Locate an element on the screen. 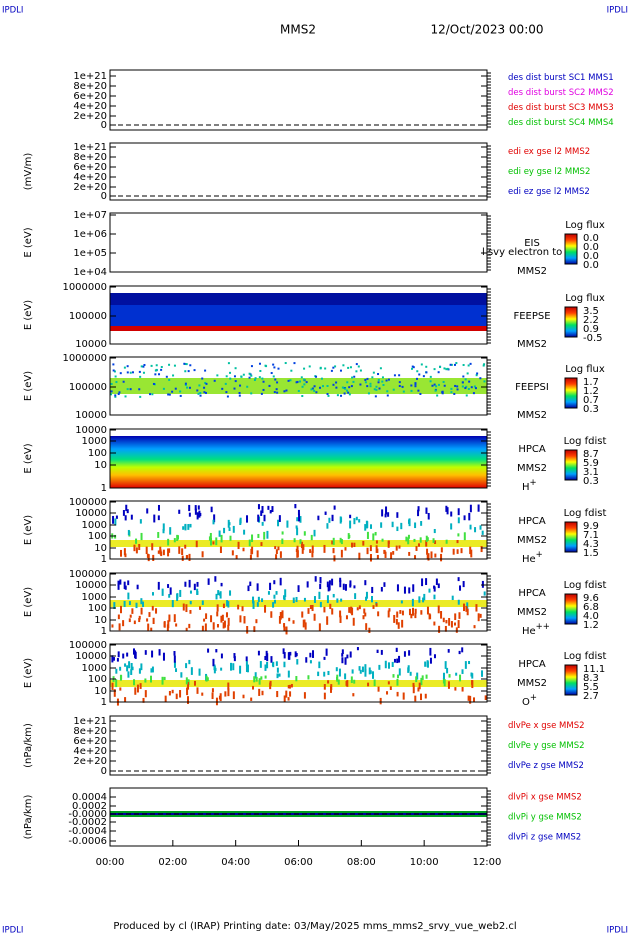  colorbar-title: Log fdist is located at coordinates (585, 585).